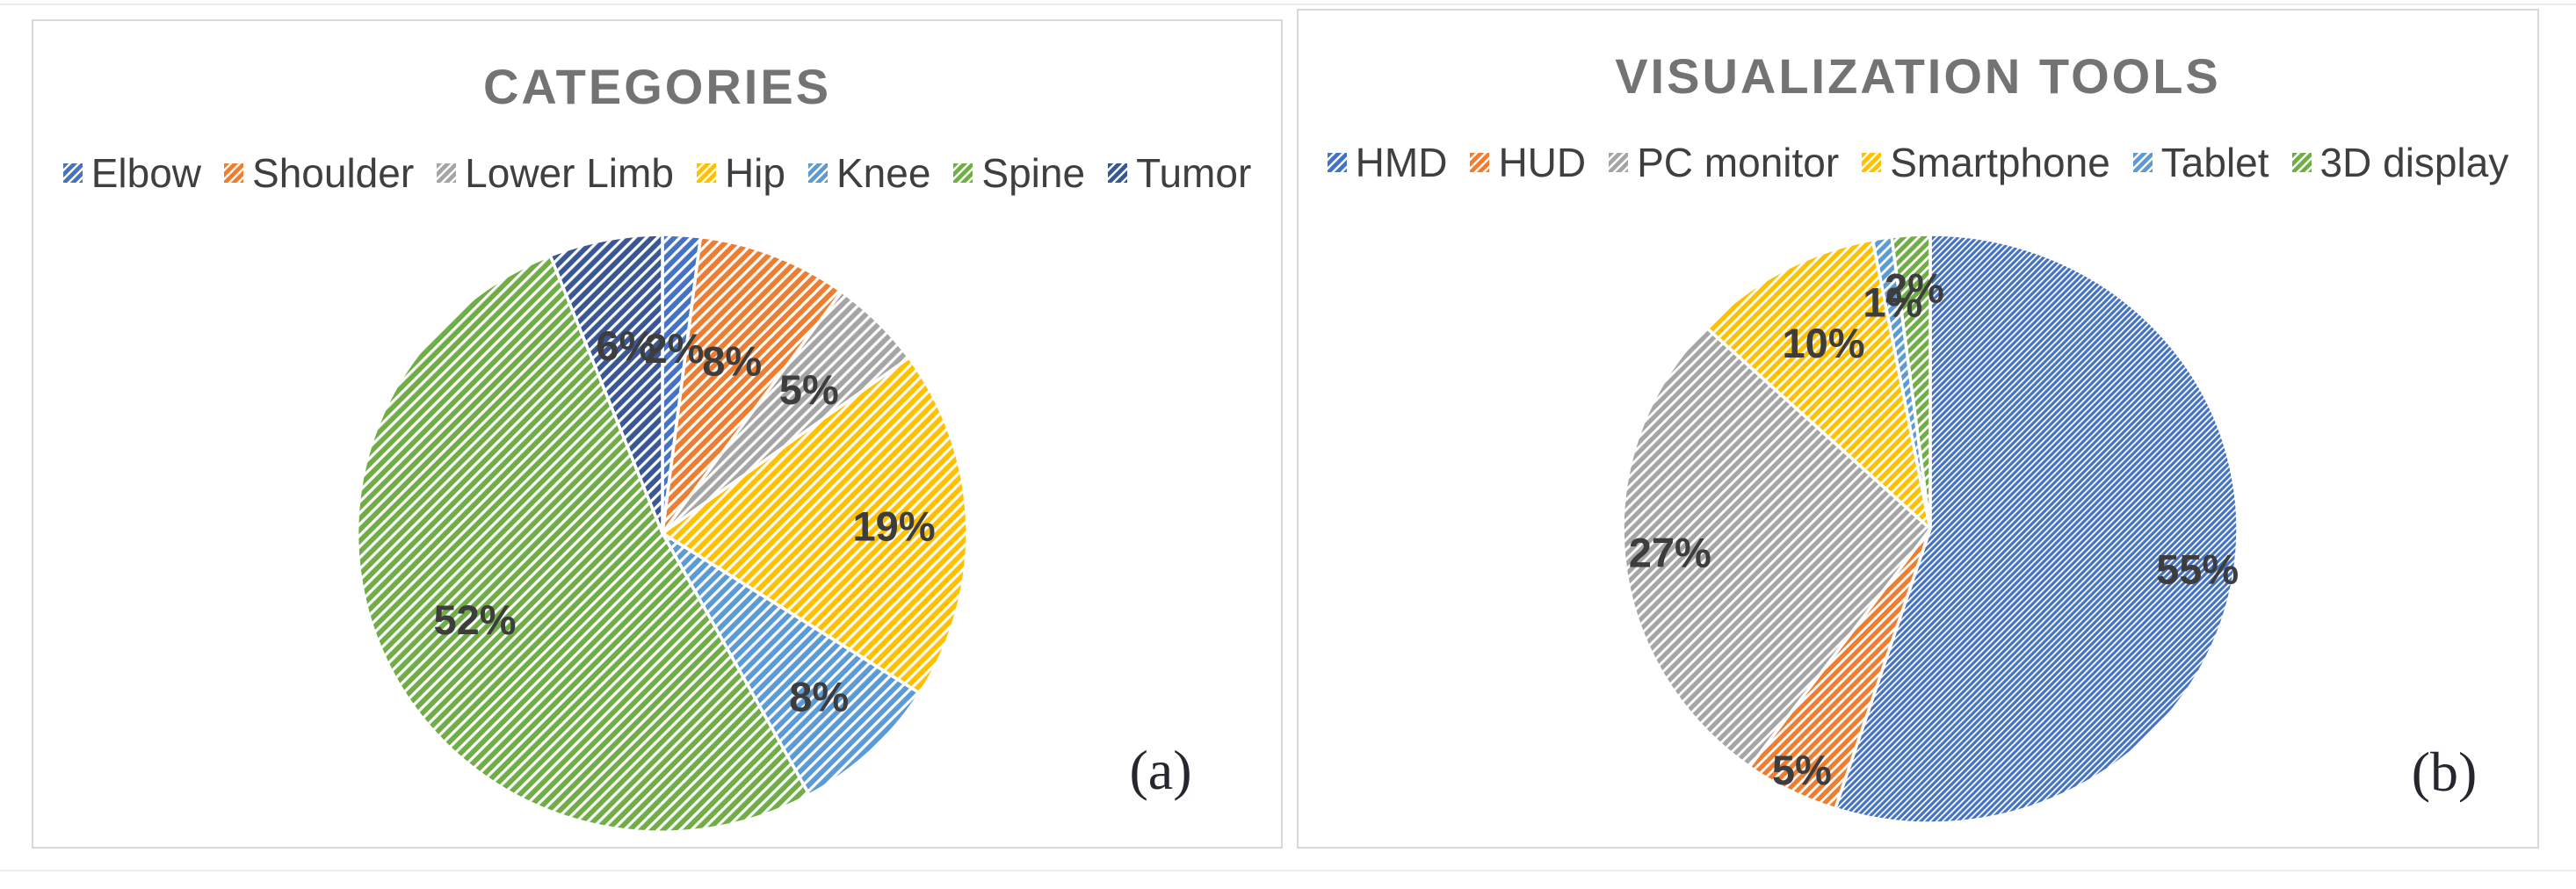  I want to click on slice-label-pc-monitor: 27%, so click(1670, 552).